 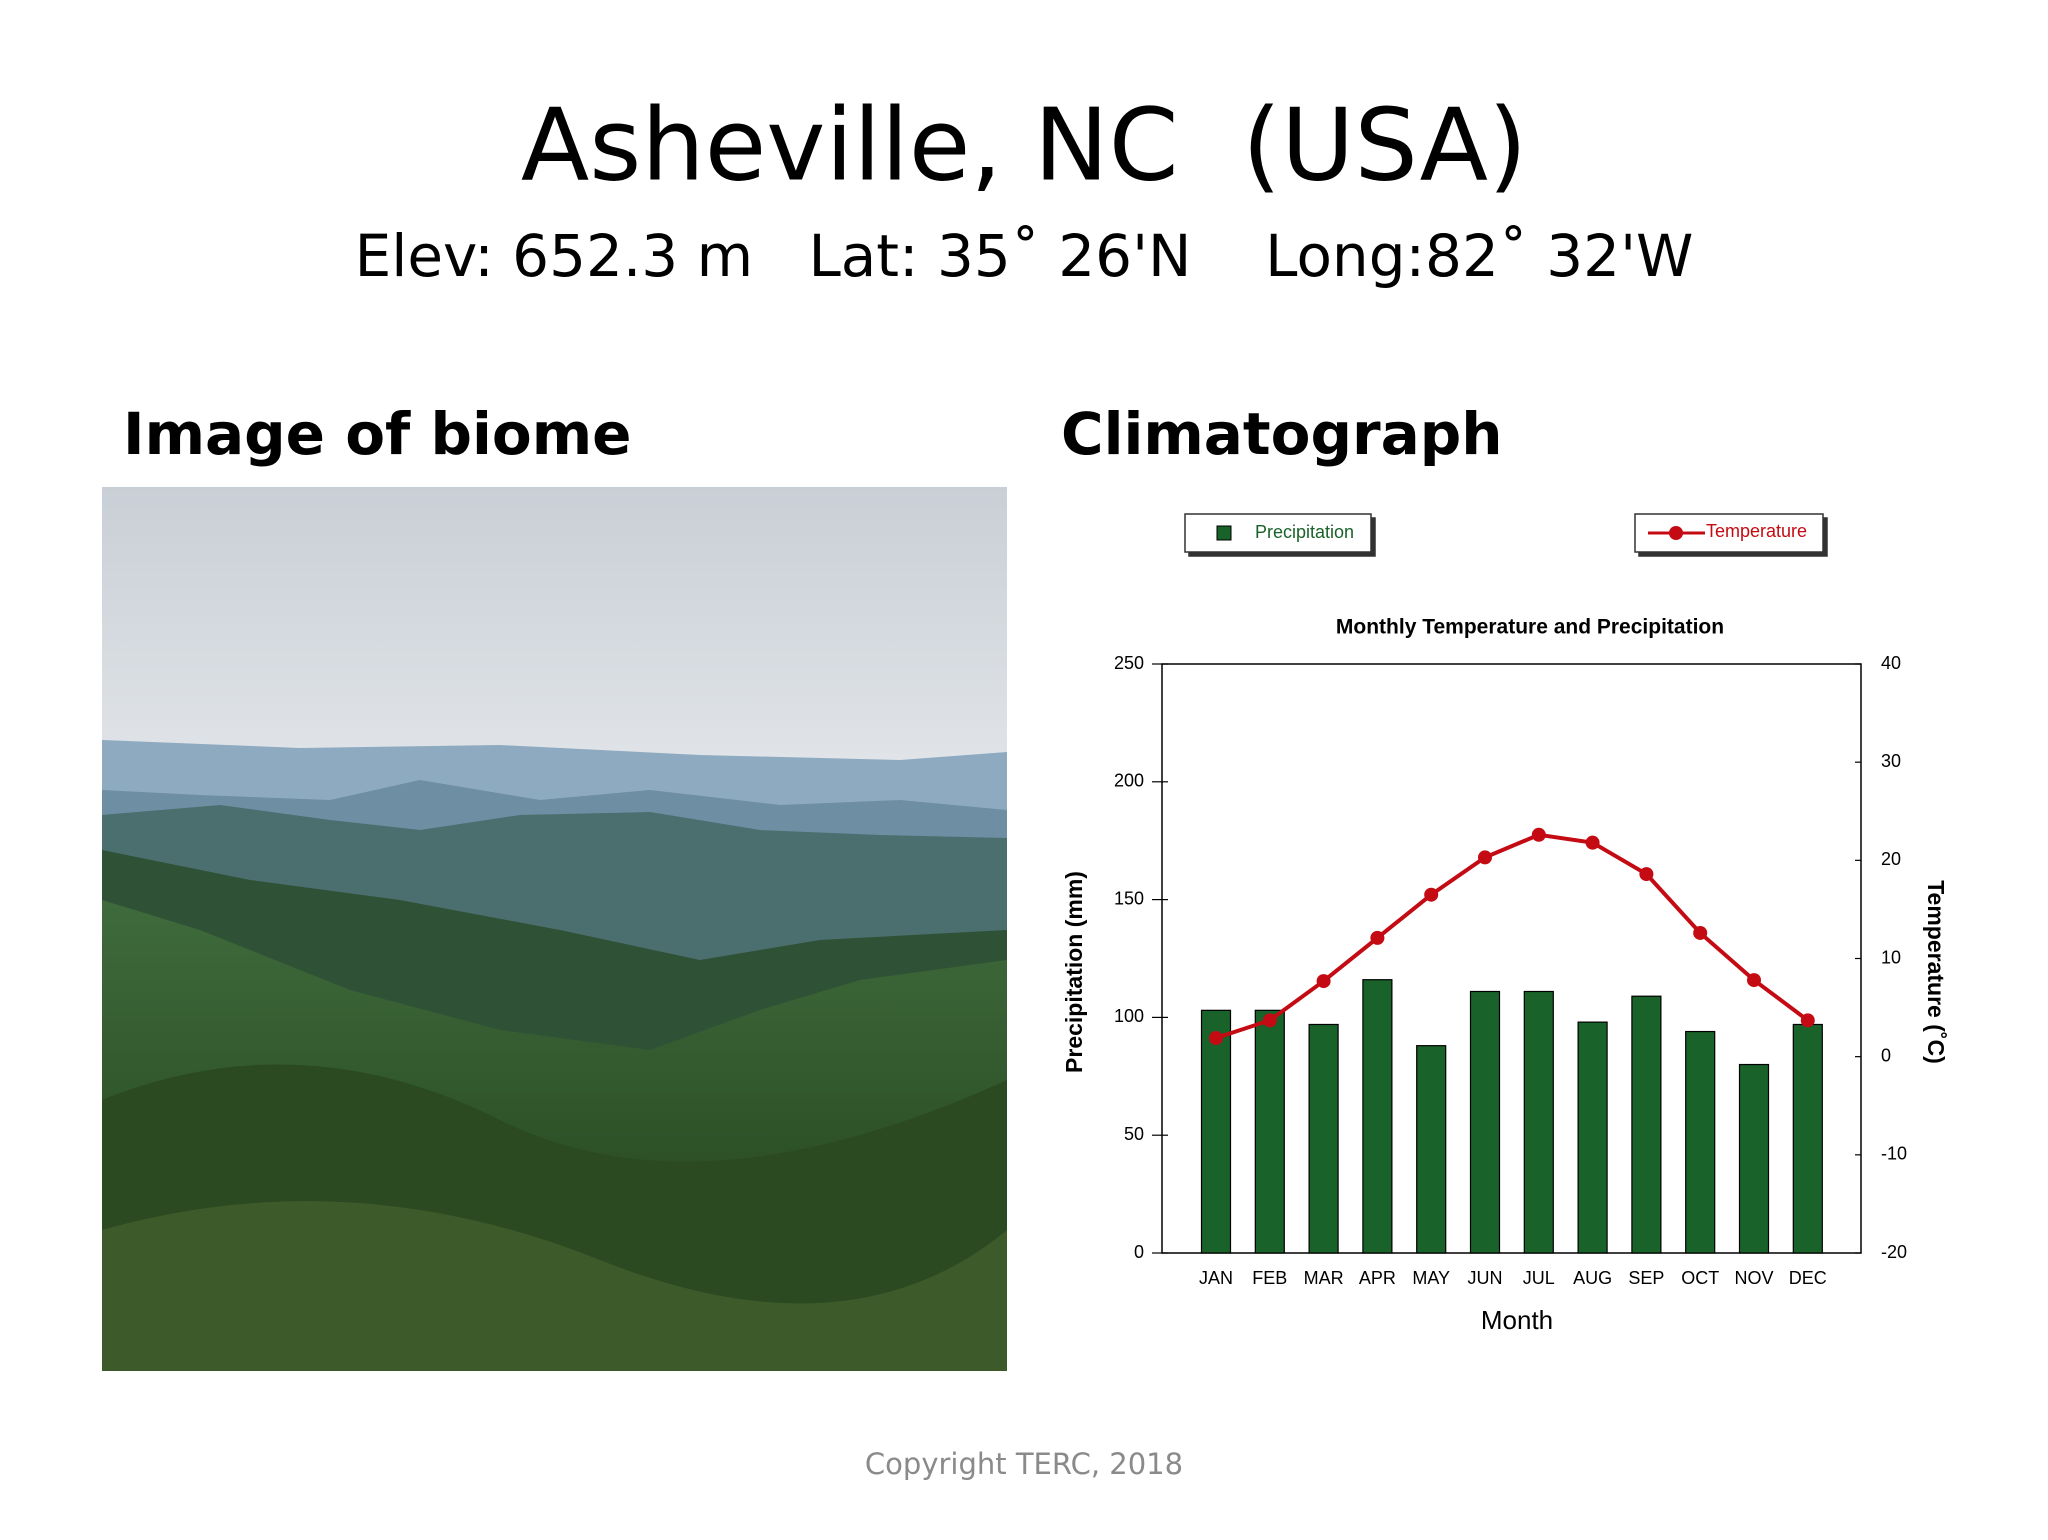 I want to click on y-tick-label: 150, so click(x=1129, y=898).